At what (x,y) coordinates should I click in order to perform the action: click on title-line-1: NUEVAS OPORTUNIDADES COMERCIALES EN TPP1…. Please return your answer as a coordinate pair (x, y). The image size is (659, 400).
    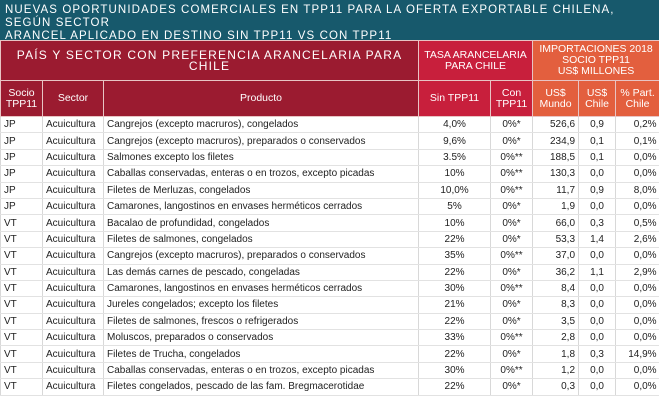
    Looking at the image, I should click on (310, 16).